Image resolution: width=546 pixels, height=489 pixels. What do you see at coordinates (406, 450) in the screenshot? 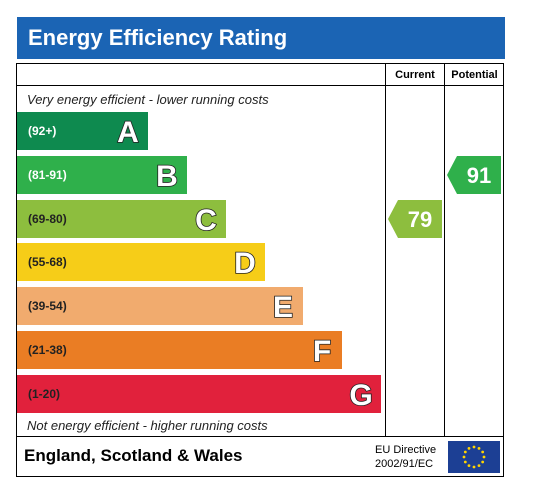
I see `directive-line-1: EU Directive` at bounding box center [406, 450].